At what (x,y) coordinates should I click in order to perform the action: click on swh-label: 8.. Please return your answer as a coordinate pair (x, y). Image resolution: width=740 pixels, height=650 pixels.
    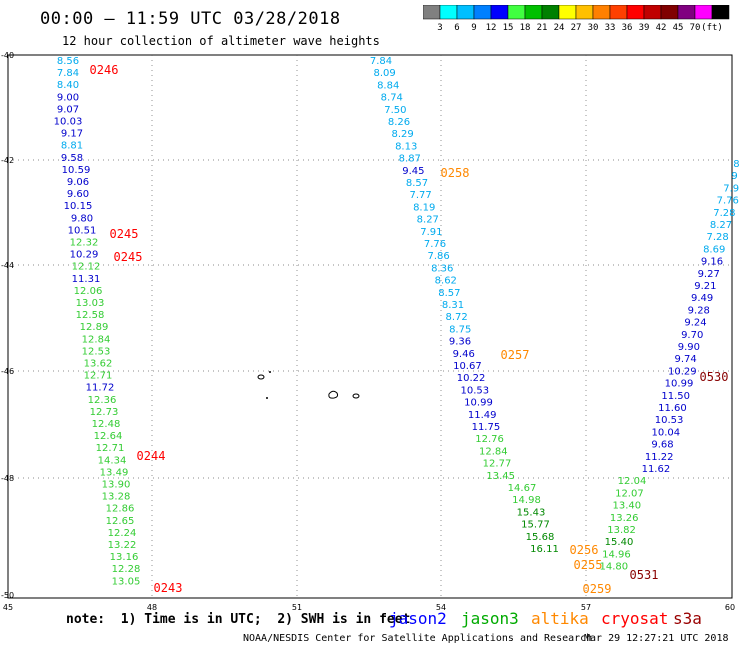
    Looking at the image, I should click on (736, 164).